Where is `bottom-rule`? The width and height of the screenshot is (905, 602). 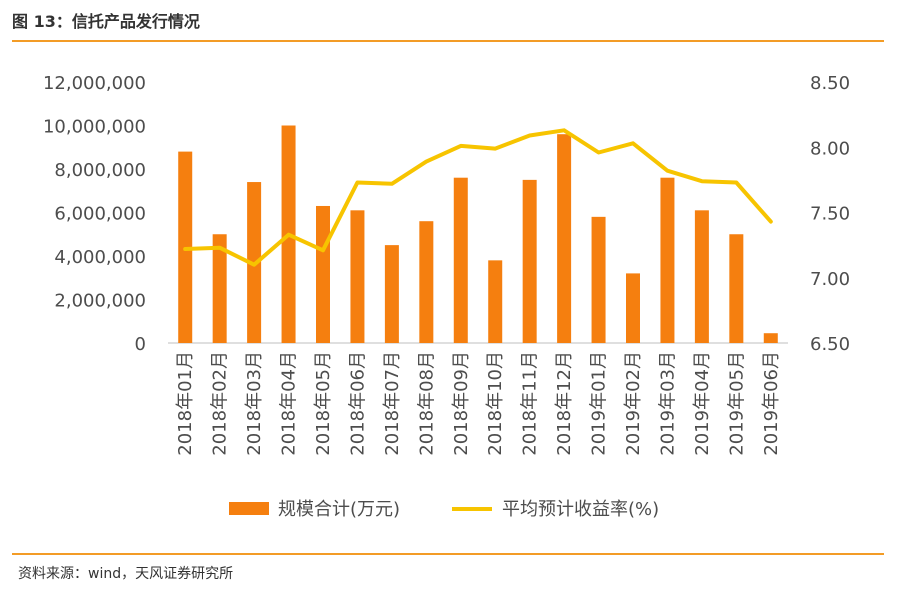 bottom-rule is located at coordinates (448, 554).